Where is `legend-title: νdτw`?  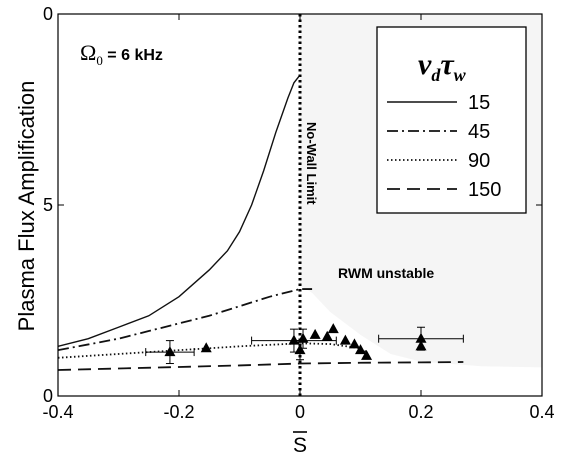
legend-title: νdτw is located at coordinates (442, 66).